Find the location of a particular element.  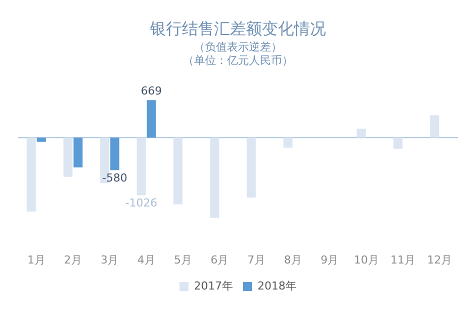

data-label: -580 is located at coordinates (115, 178).